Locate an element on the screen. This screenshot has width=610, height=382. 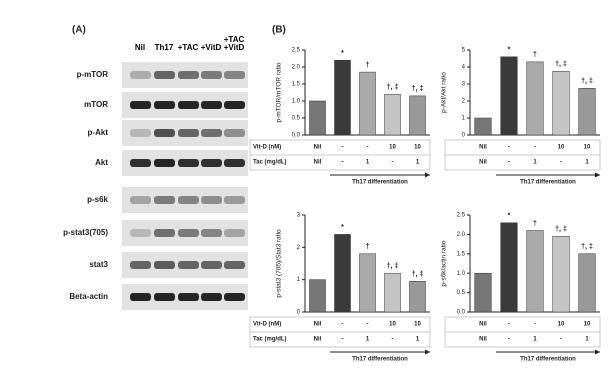
y-axis-title: p-Akt/Akt ratio is located at coordinates (444, 92).